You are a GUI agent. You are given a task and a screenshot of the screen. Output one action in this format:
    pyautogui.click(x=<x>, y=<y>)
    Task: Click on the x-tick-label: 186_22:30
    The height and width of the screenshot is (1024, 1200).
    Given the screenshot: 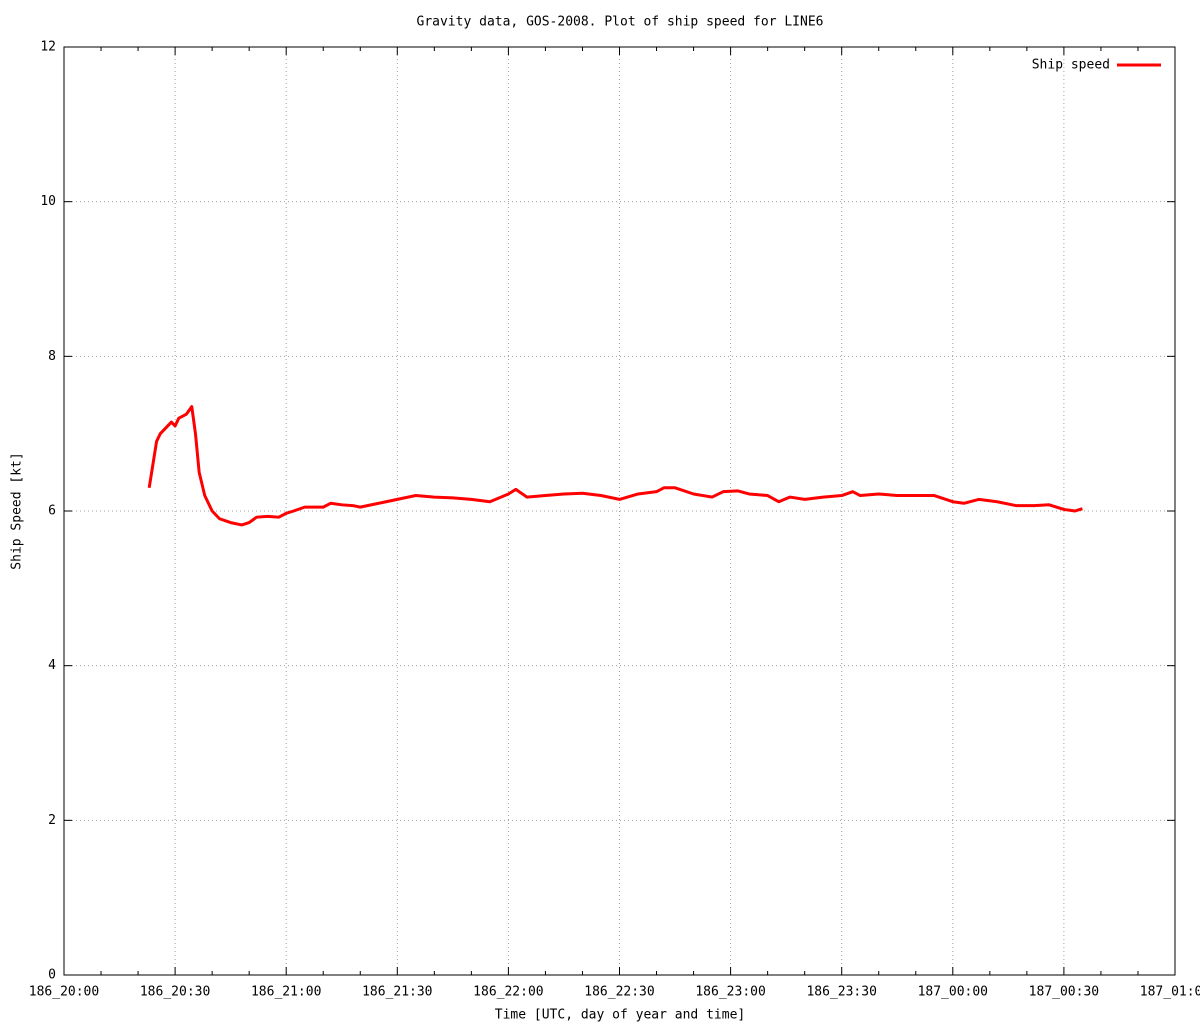 What is the action you would take?
    pyautogui.click(x=619, y=992)
    